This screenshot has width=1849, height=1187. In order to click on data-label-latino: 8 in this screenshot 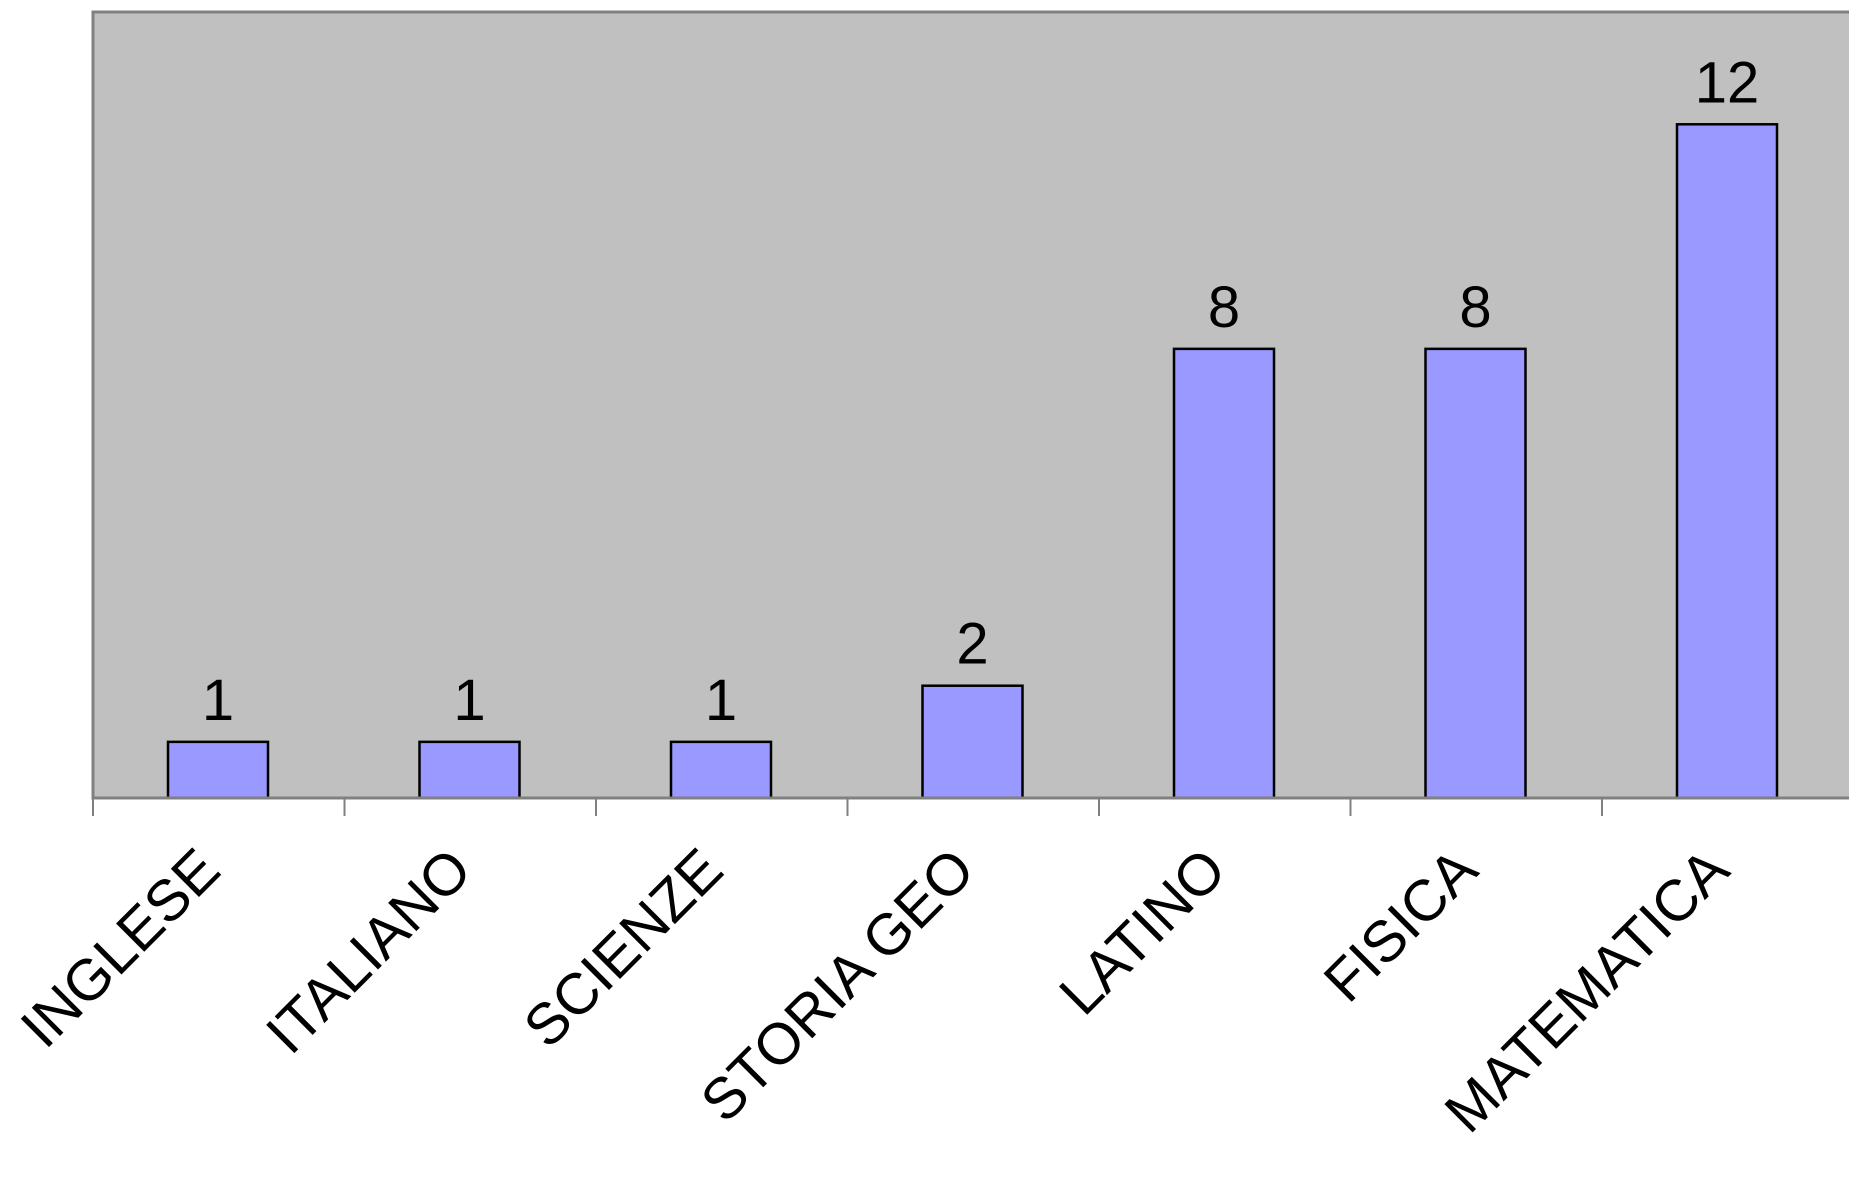, I will do `click(1224, 307)`.